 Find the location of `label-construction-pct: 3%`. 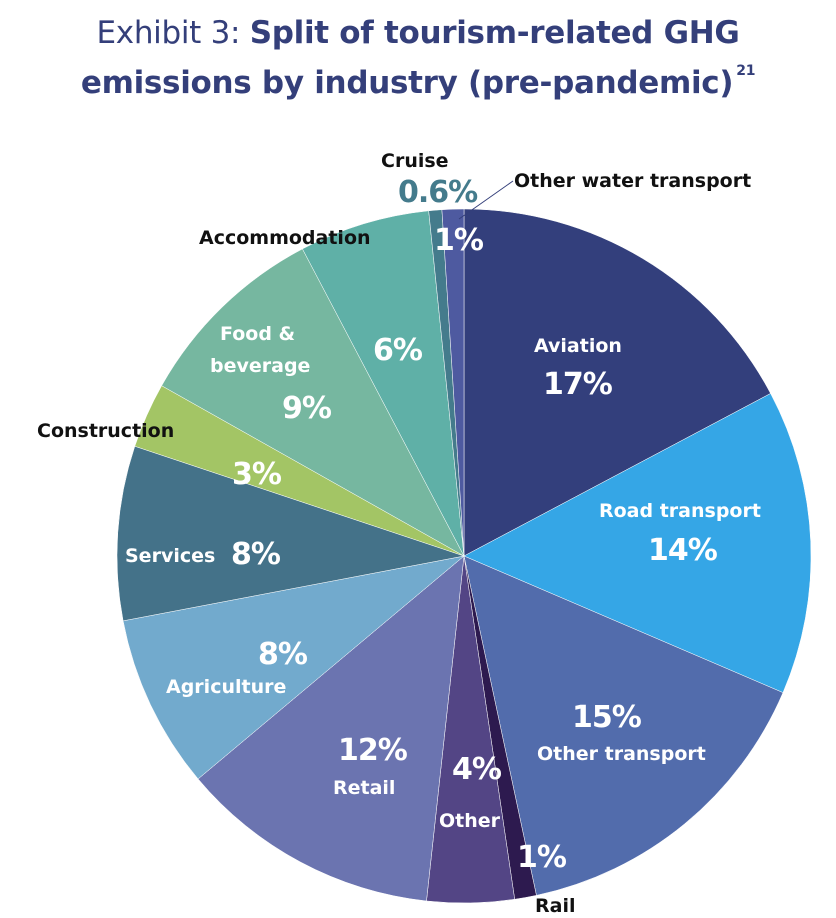

label-construction-pct: 3% is located at coordinates (257, 474).